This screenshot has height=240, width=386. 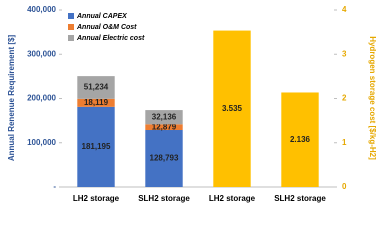 What do you see at coordinates (344, 186) in the screenshot?
I see `y2-tick-label: 0` at bounding box center [344, 186].